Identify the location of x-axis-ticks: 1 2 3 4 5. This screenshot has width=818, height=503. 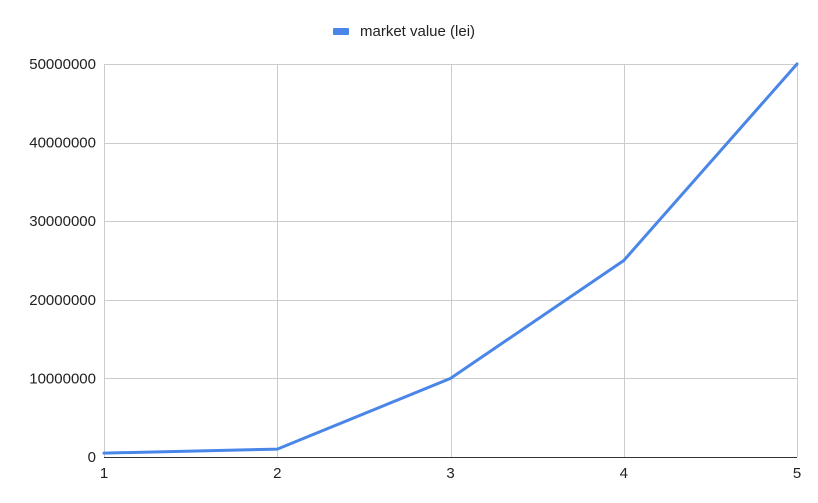
(450, 473).